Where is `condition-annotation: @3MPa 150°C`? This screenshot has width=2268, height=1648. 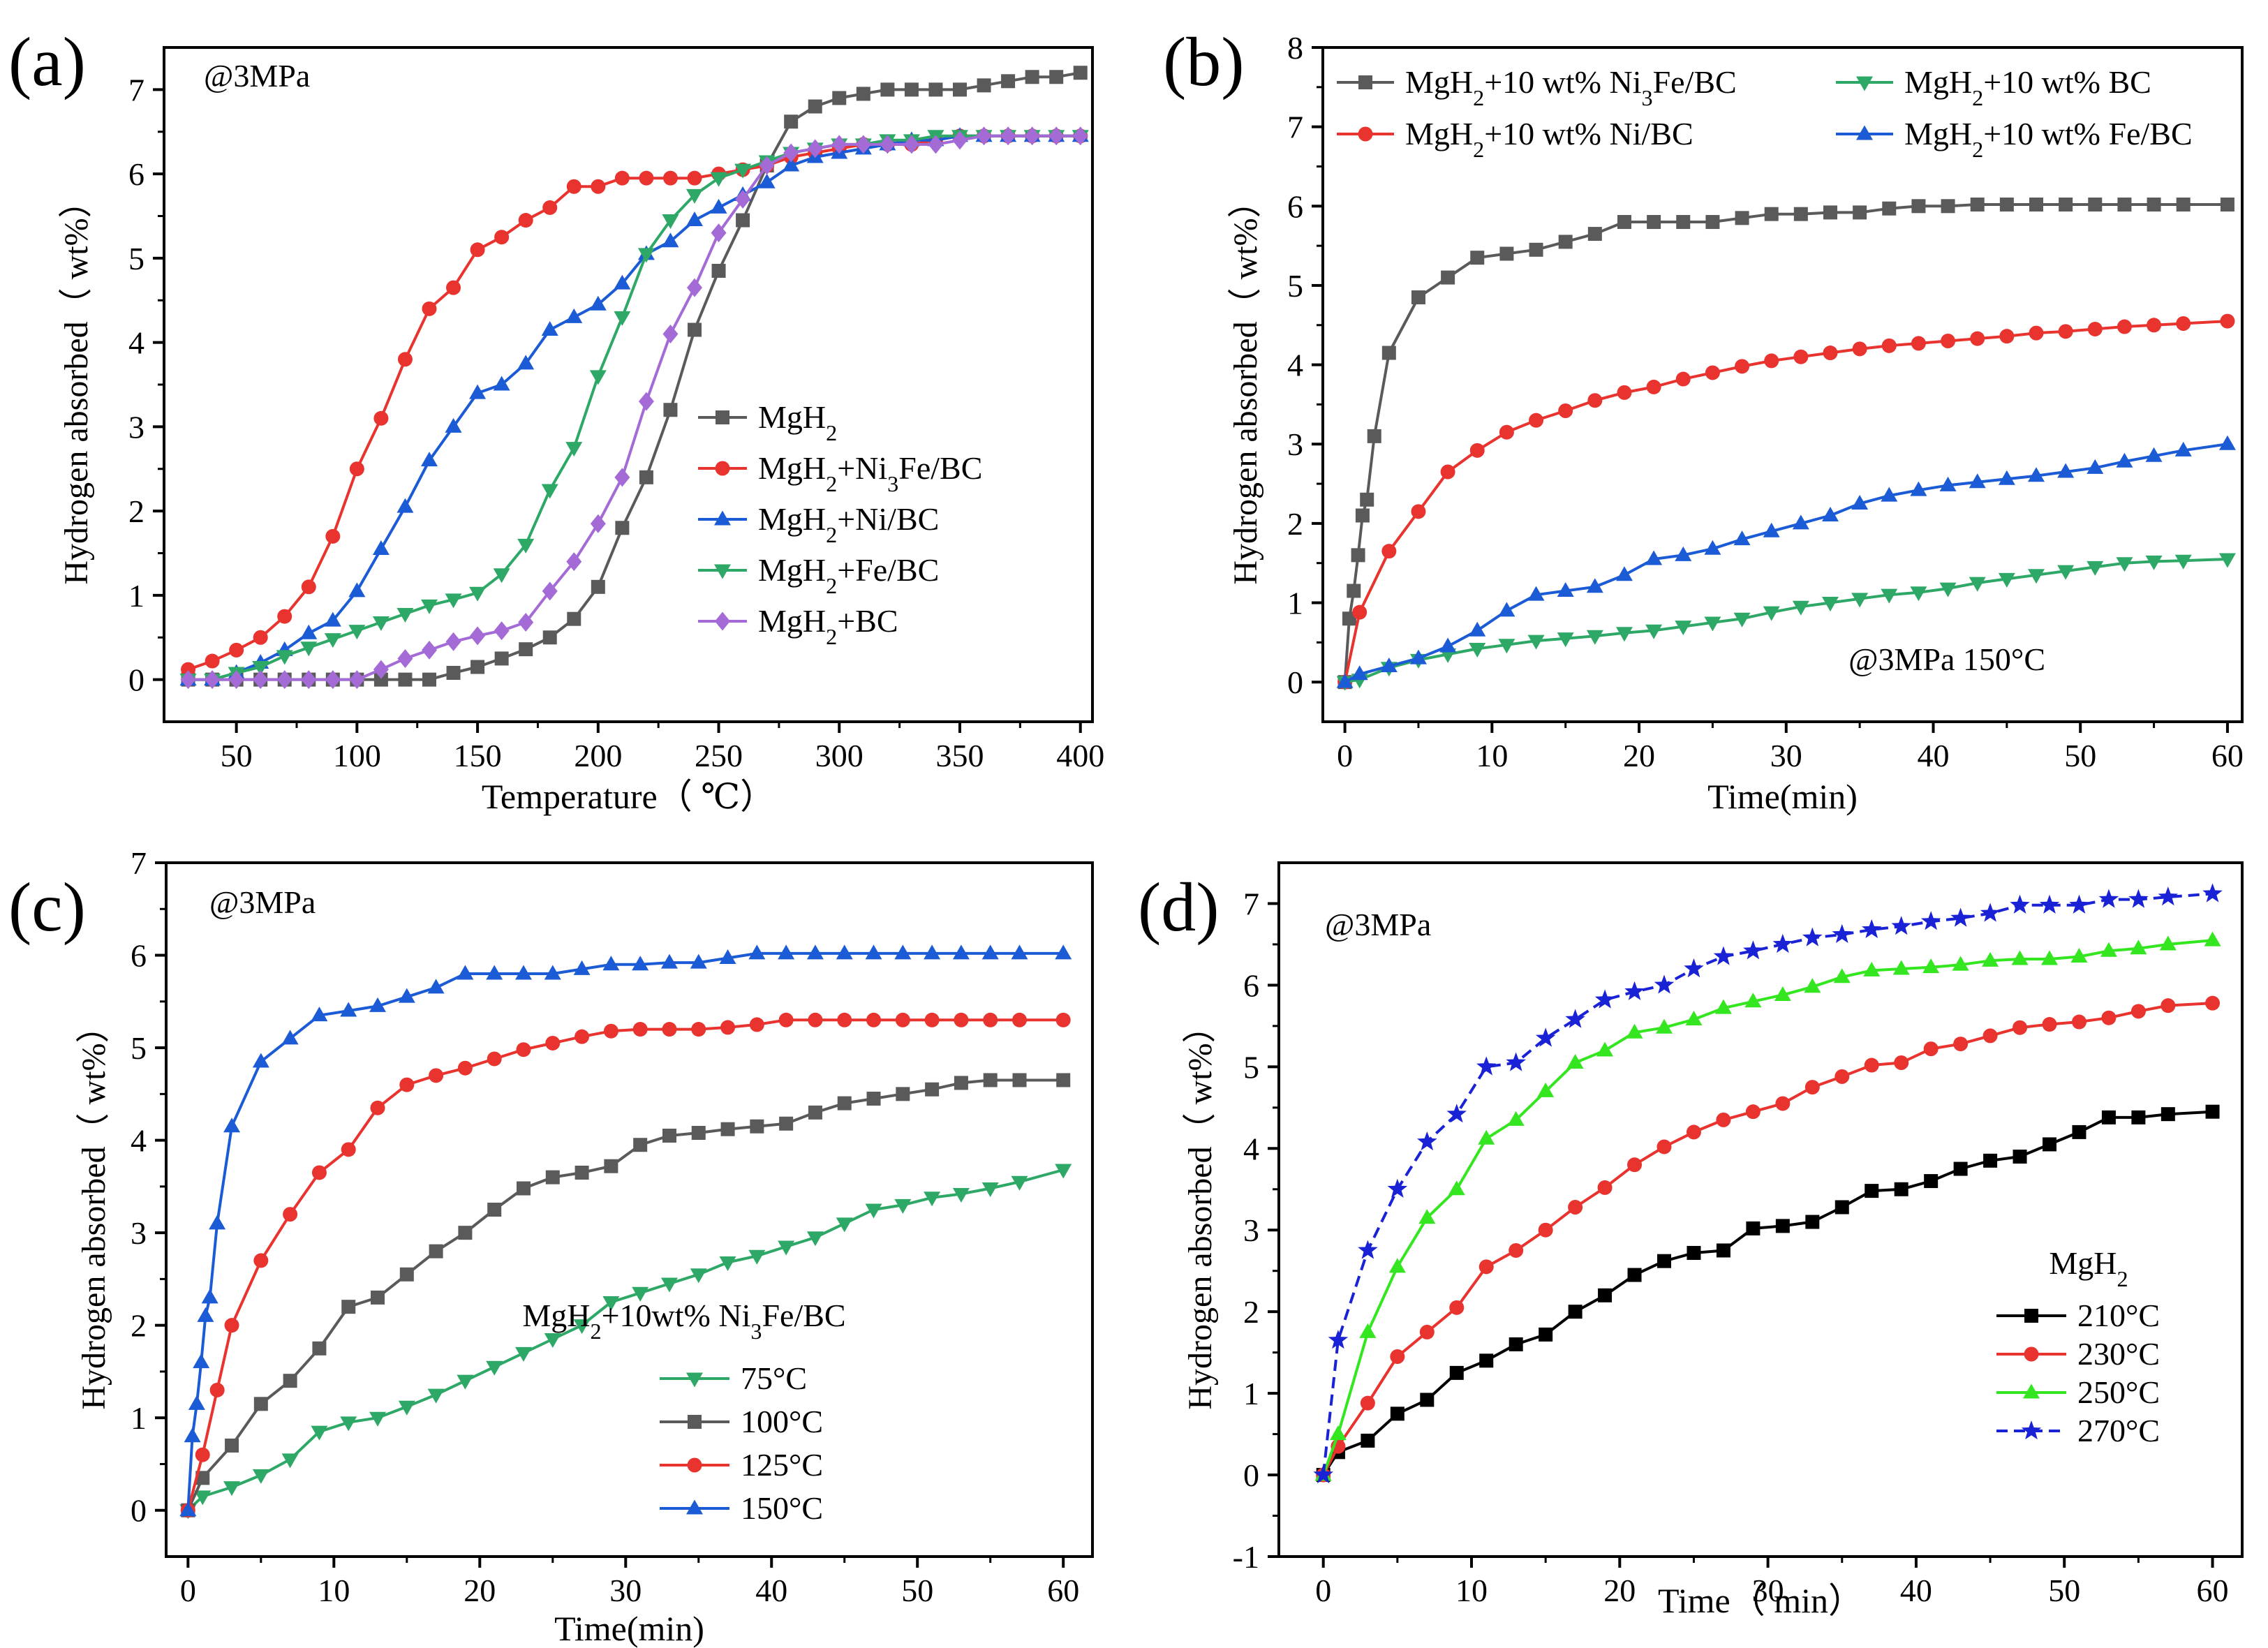
condition-annotation: @3MPa 150°C is located at coordinates (1946, 659).